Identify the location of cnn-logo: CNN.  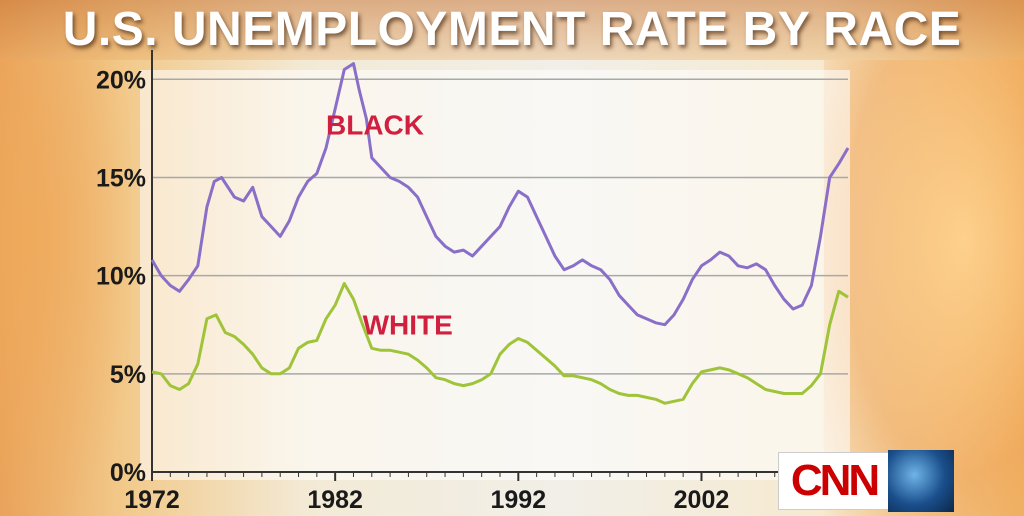
(834, 481).